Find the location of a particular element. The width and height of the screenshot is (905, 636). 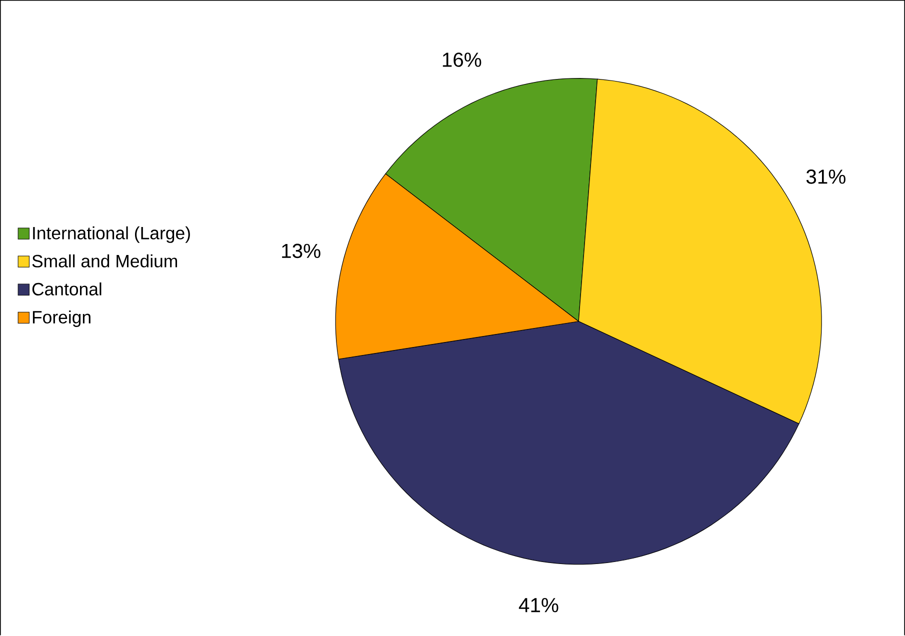

legend-label: Foreign is located at coordinates (61, 319).